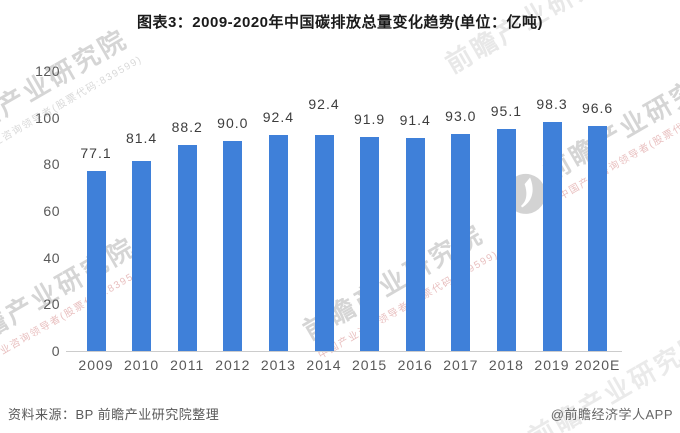  What do you see at coordinates (552, 365) in the screenshot?
I see `x-tick-label: 2019` at bounding box center [552, 365].